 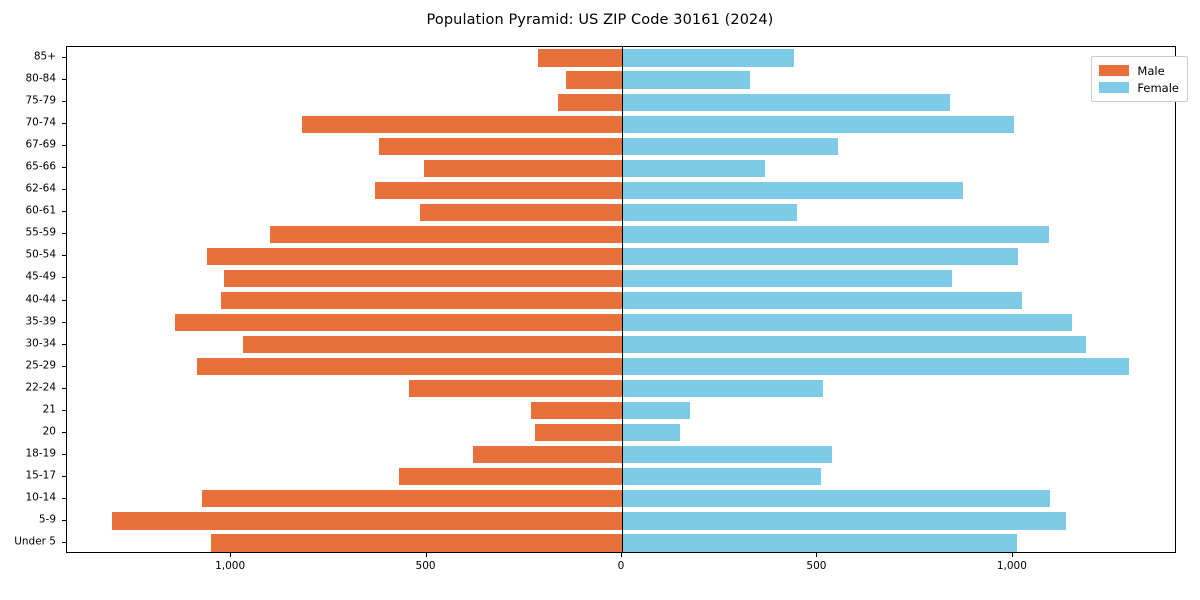 I want to click on zero-axis-line, so click(x=622, y=299).